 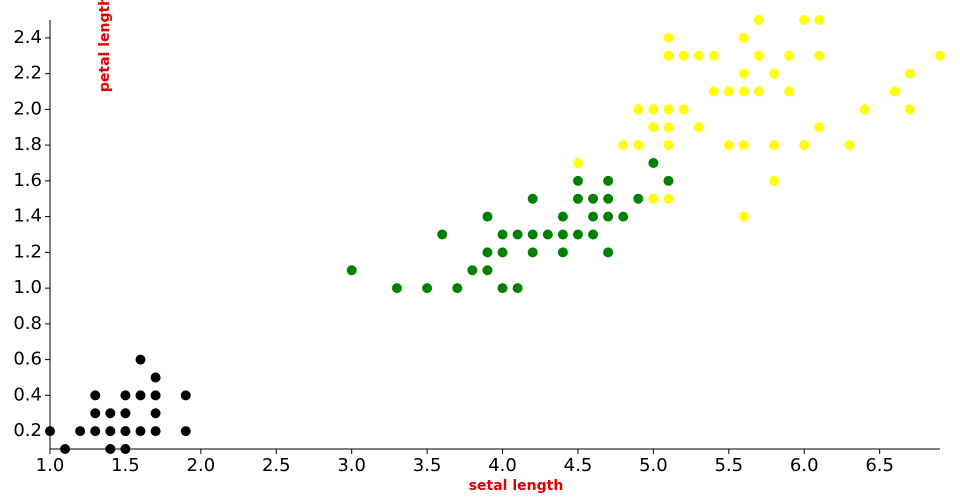 I want to click on y-tick-label: 1.2, so click(x=27, y=251).